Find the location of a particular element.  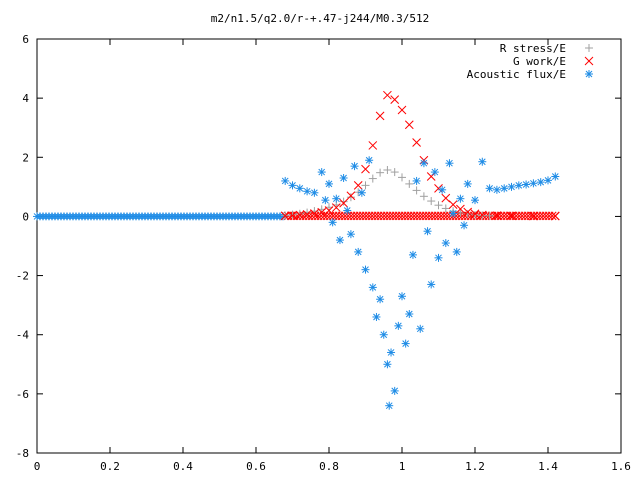

legend-marker is located at coordinates (589, 61).